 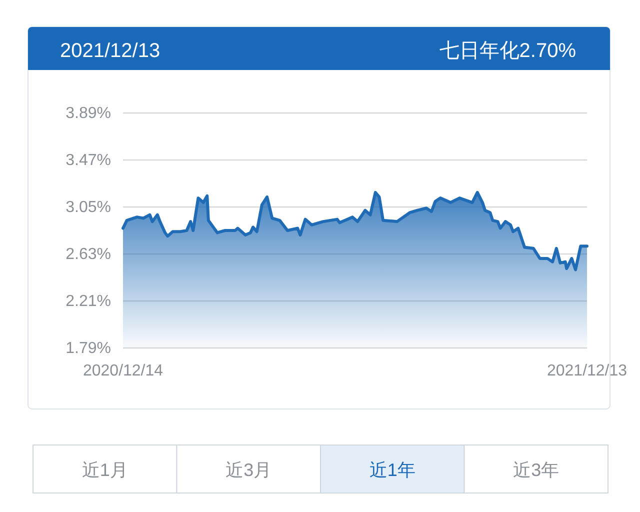 I want to click on chart-subtitle: 七日年化2.70%, so click(x=507, y=51).